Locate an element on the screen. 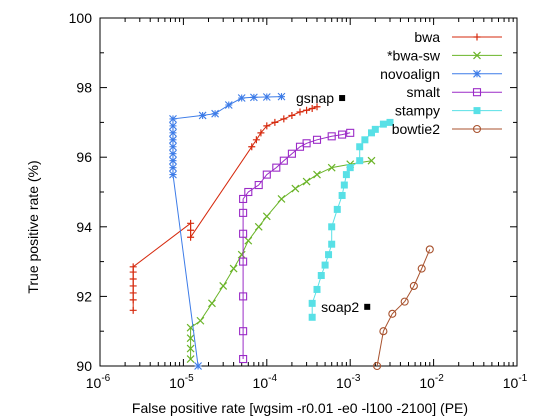  legend-label: stampy is located at coordinates (417, 111).